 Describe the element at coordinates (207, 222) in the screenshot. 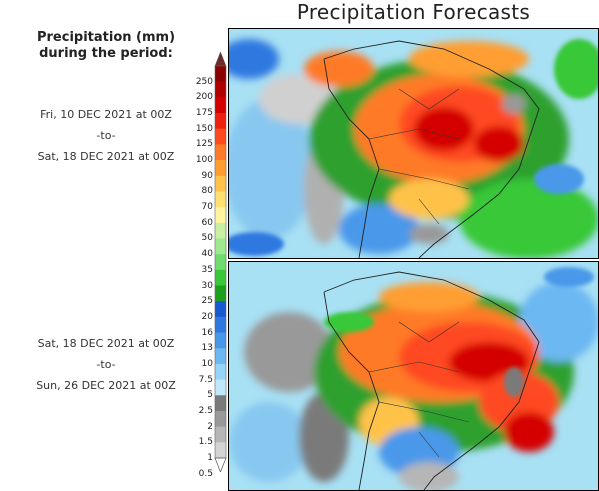

I see `colorbar-tick-label: 60` at that location.